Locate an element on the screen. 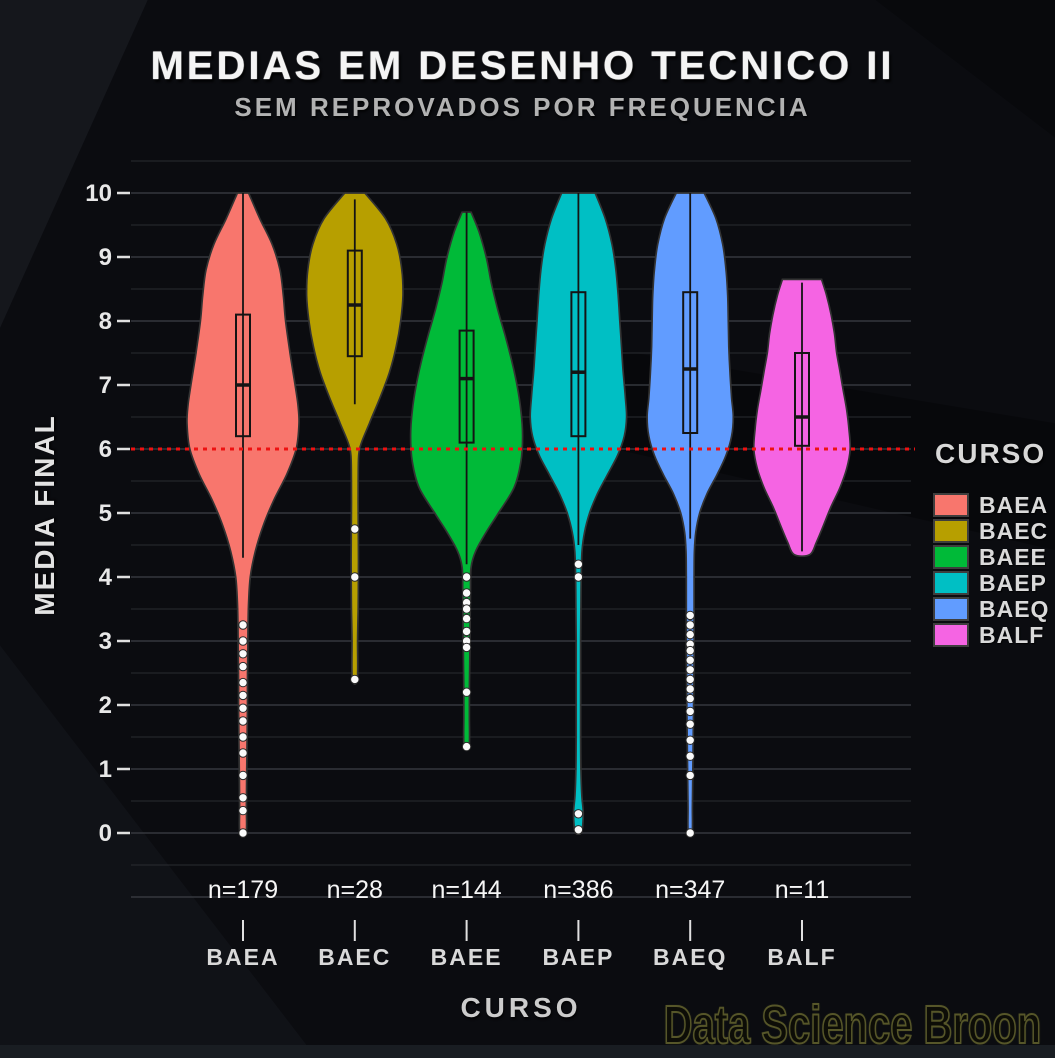 The image size is (1055, 1058). n-label: n=144 is located at coordinates (466, 890).